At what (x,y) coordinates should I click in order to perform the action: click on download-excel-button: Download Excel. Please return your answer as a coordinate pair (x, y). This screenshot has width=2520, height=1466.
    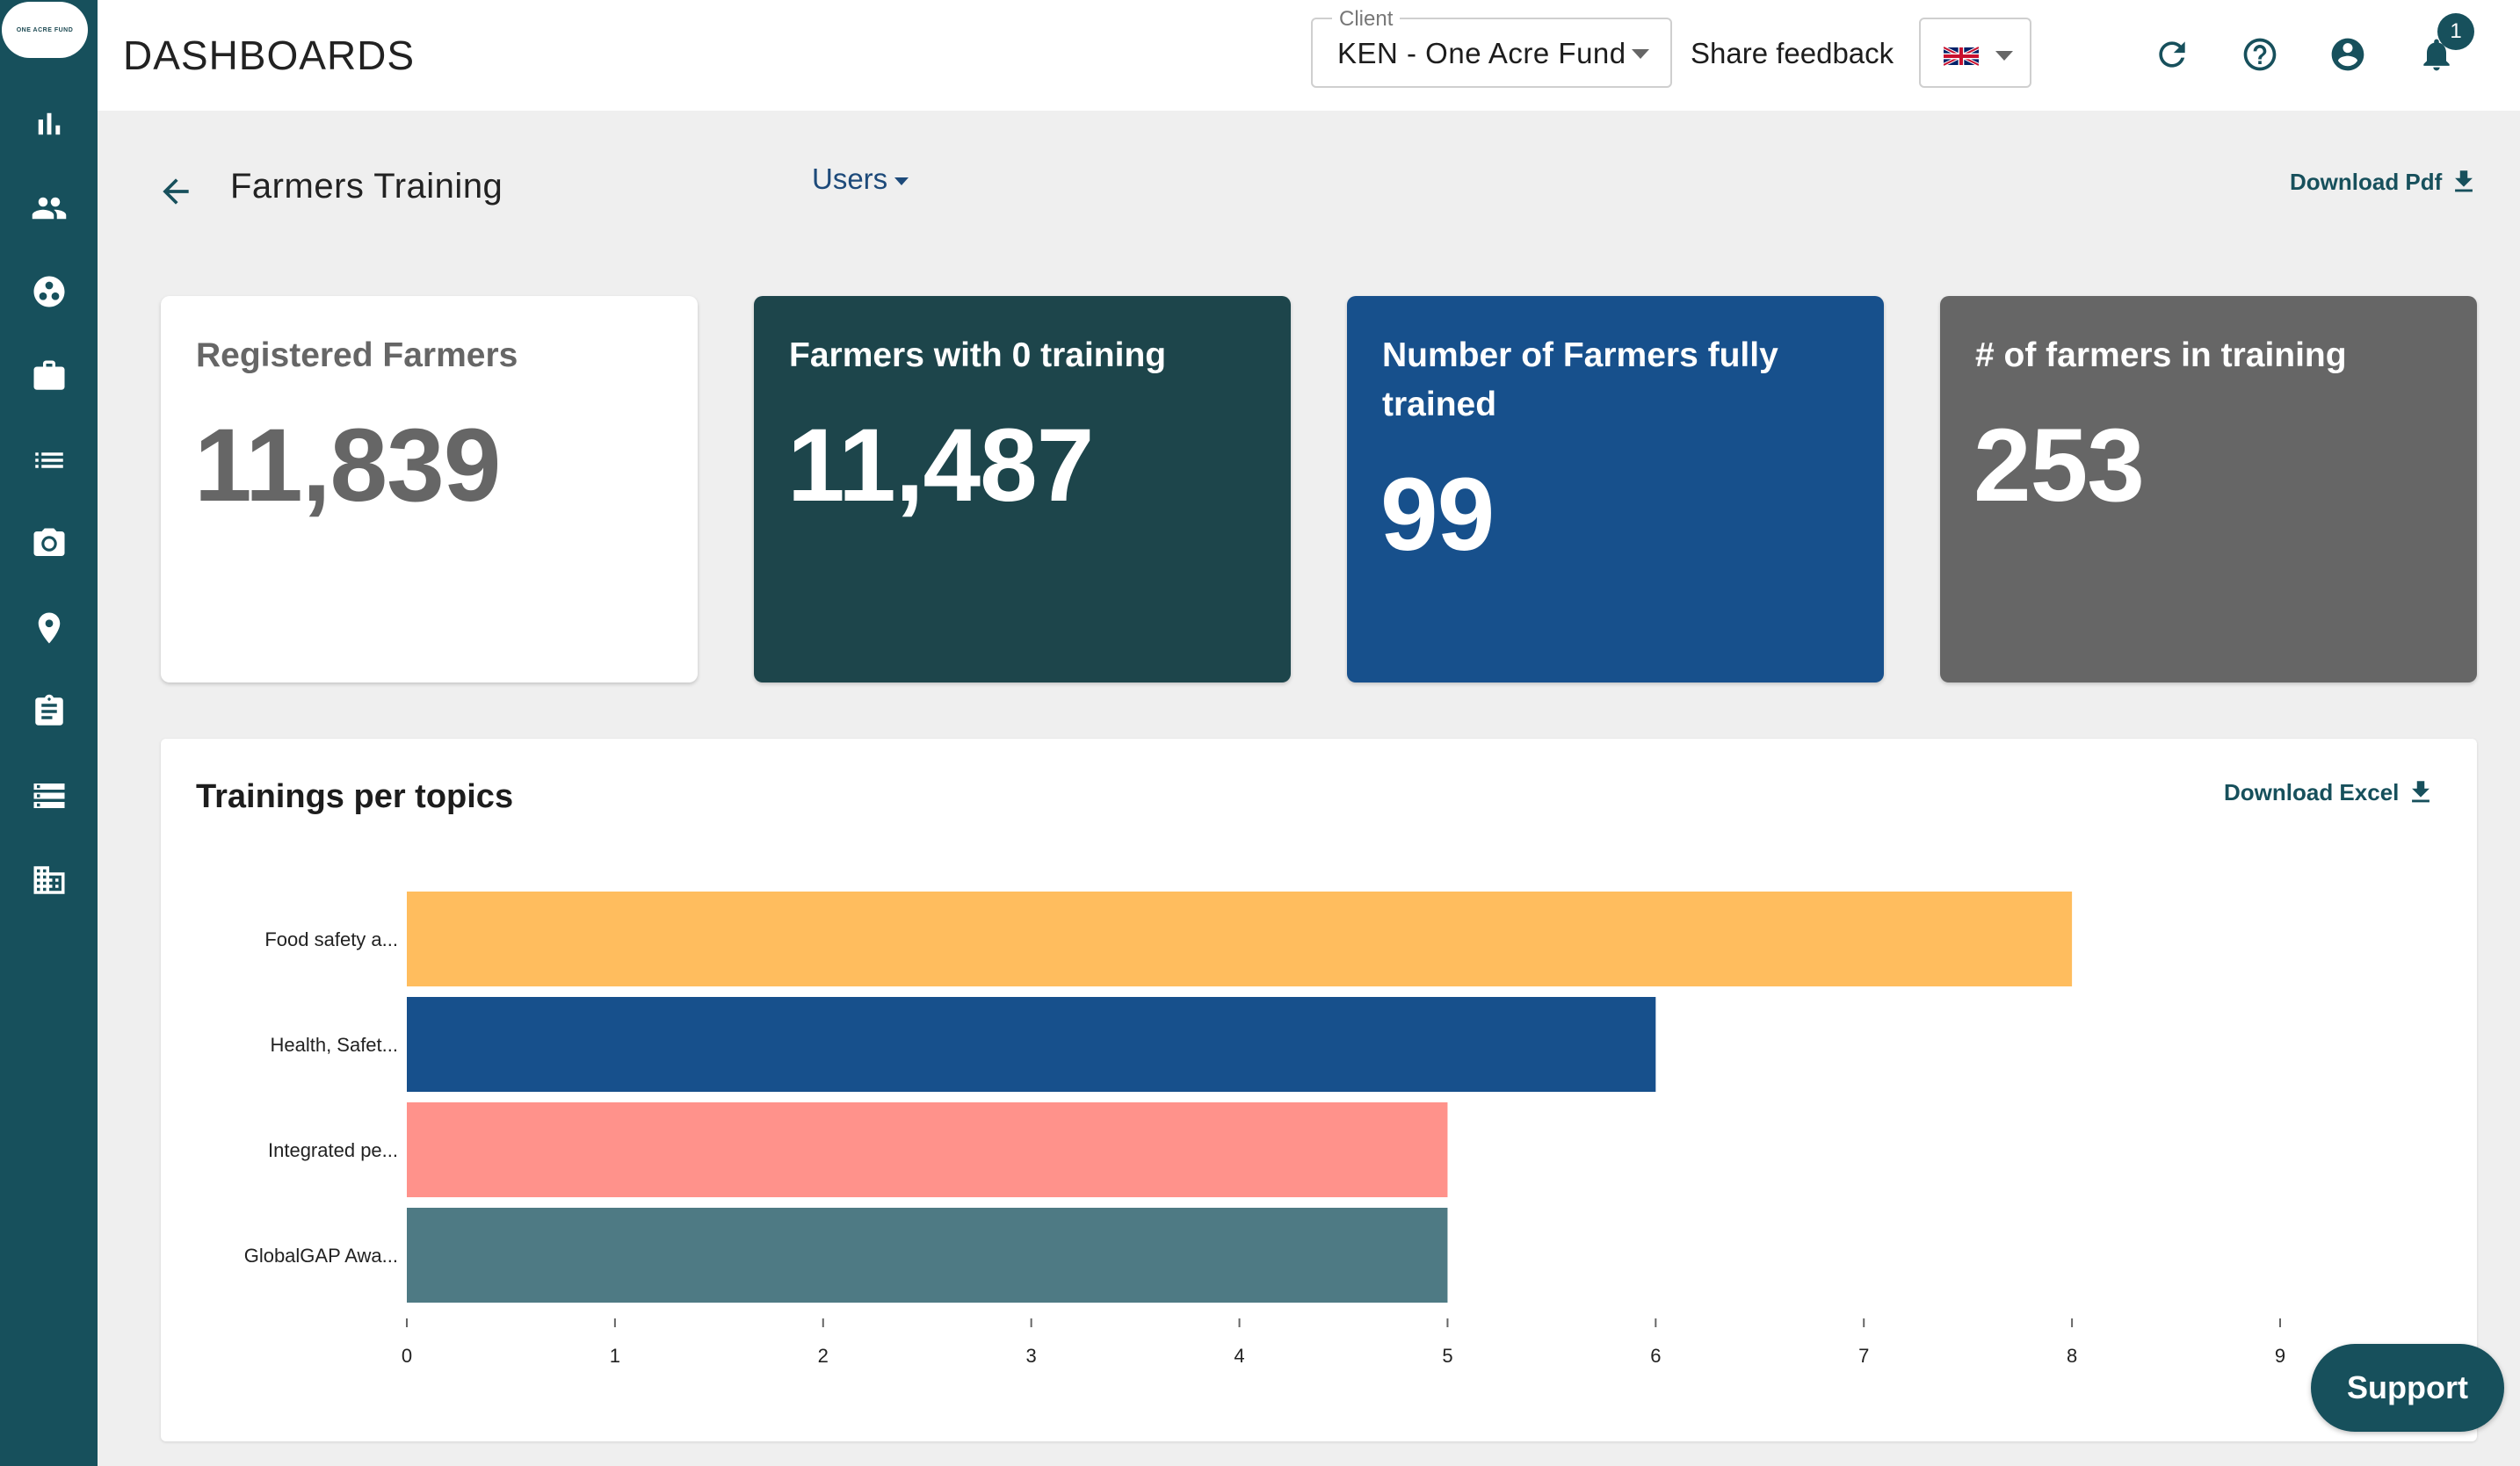
    Looking at the image, I should click on (2330, 792).